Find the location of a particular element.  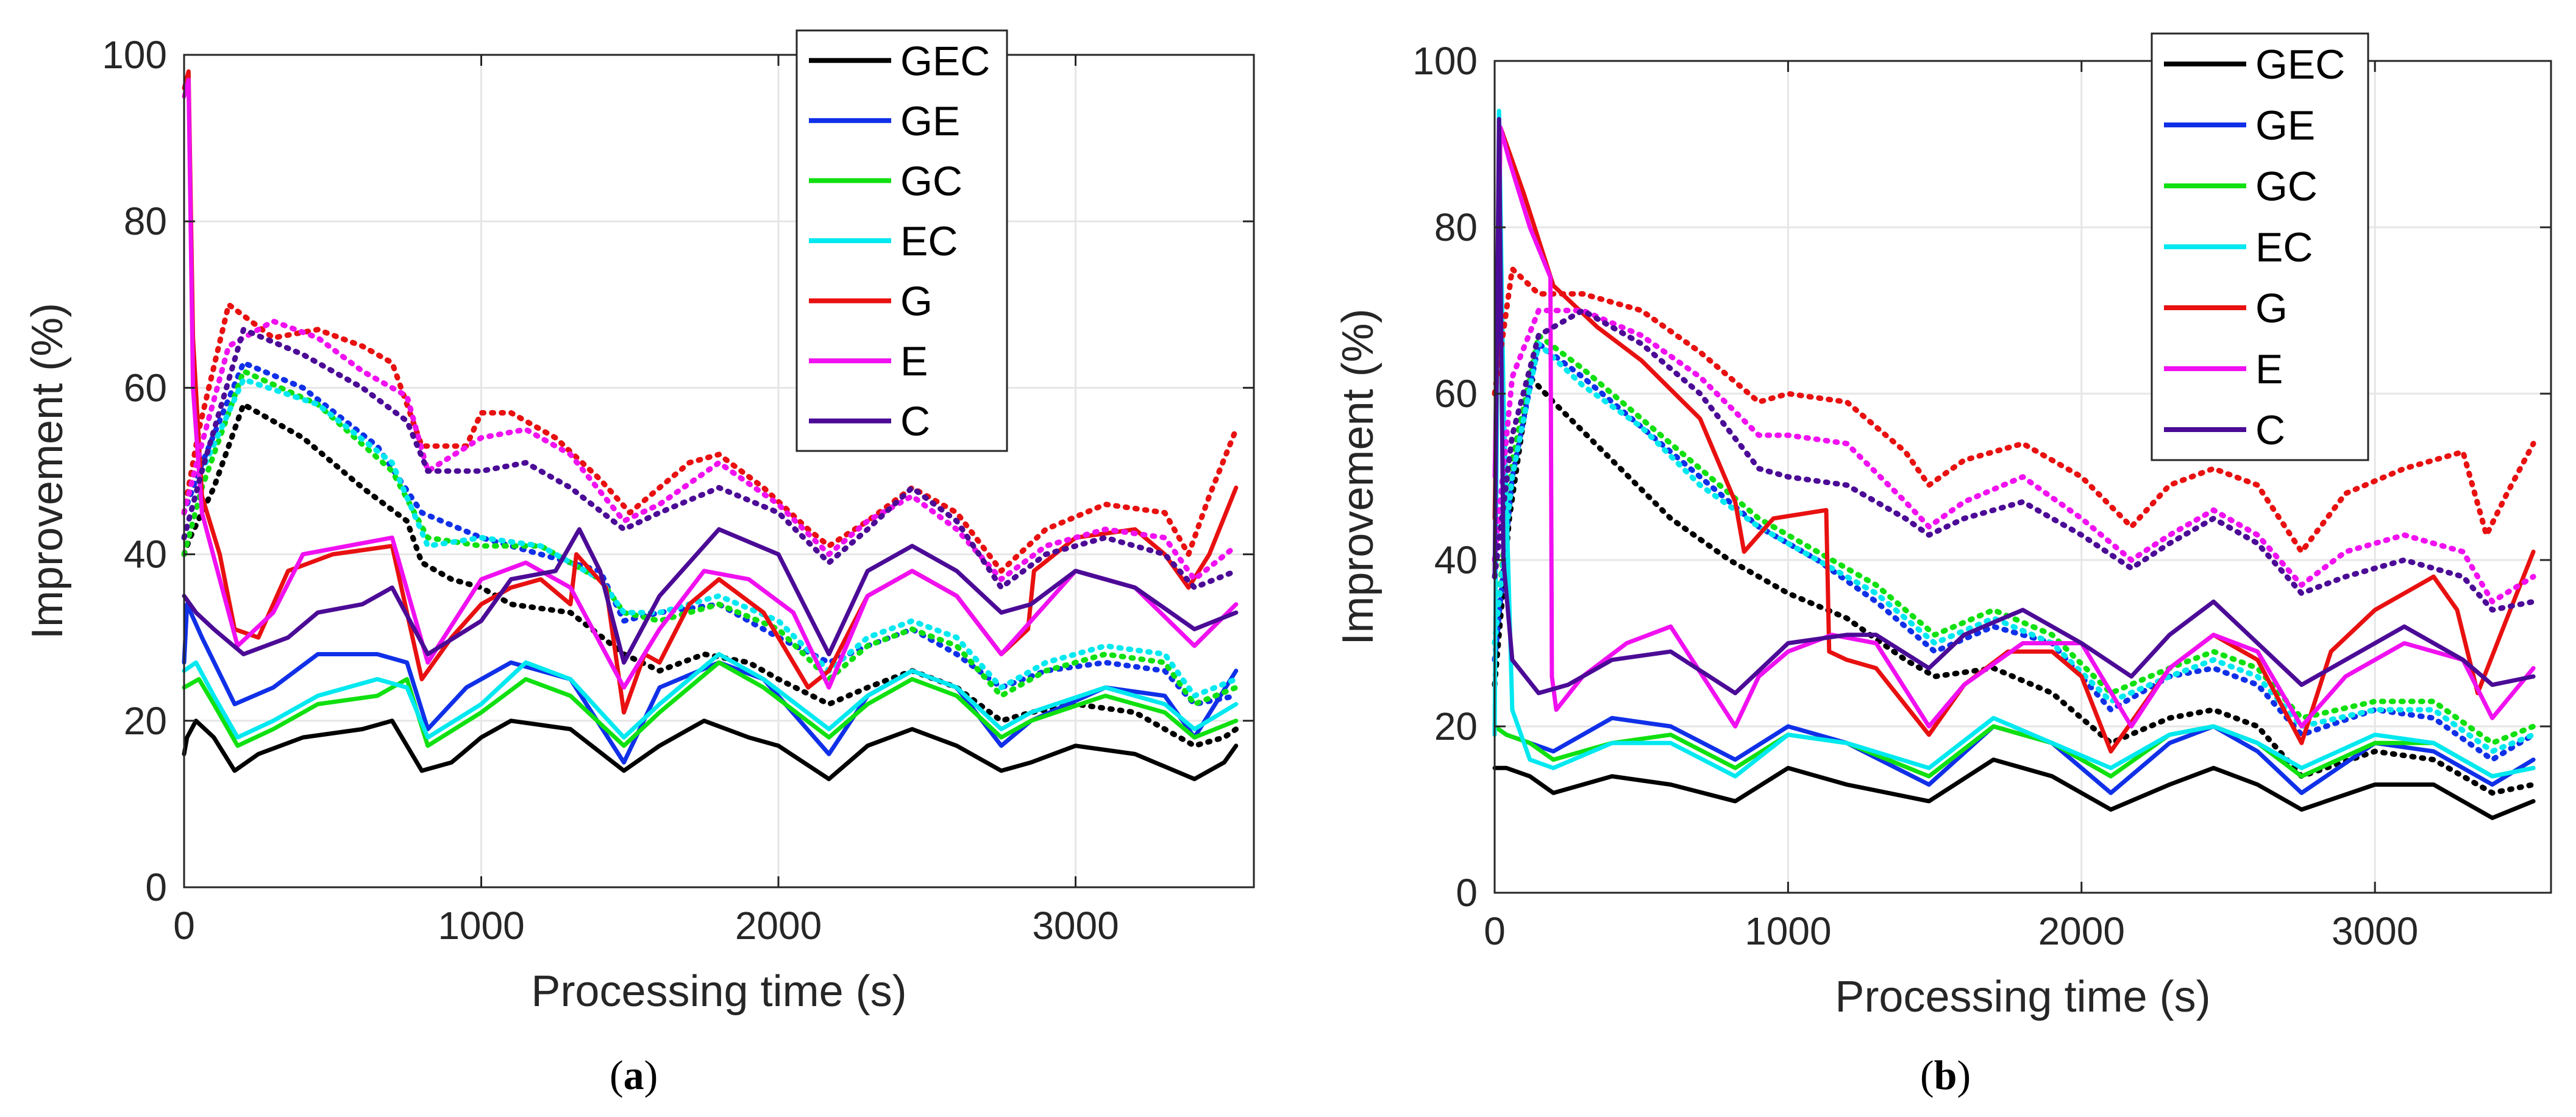

panel-a-series-ge is located at coordinates (710, 683).